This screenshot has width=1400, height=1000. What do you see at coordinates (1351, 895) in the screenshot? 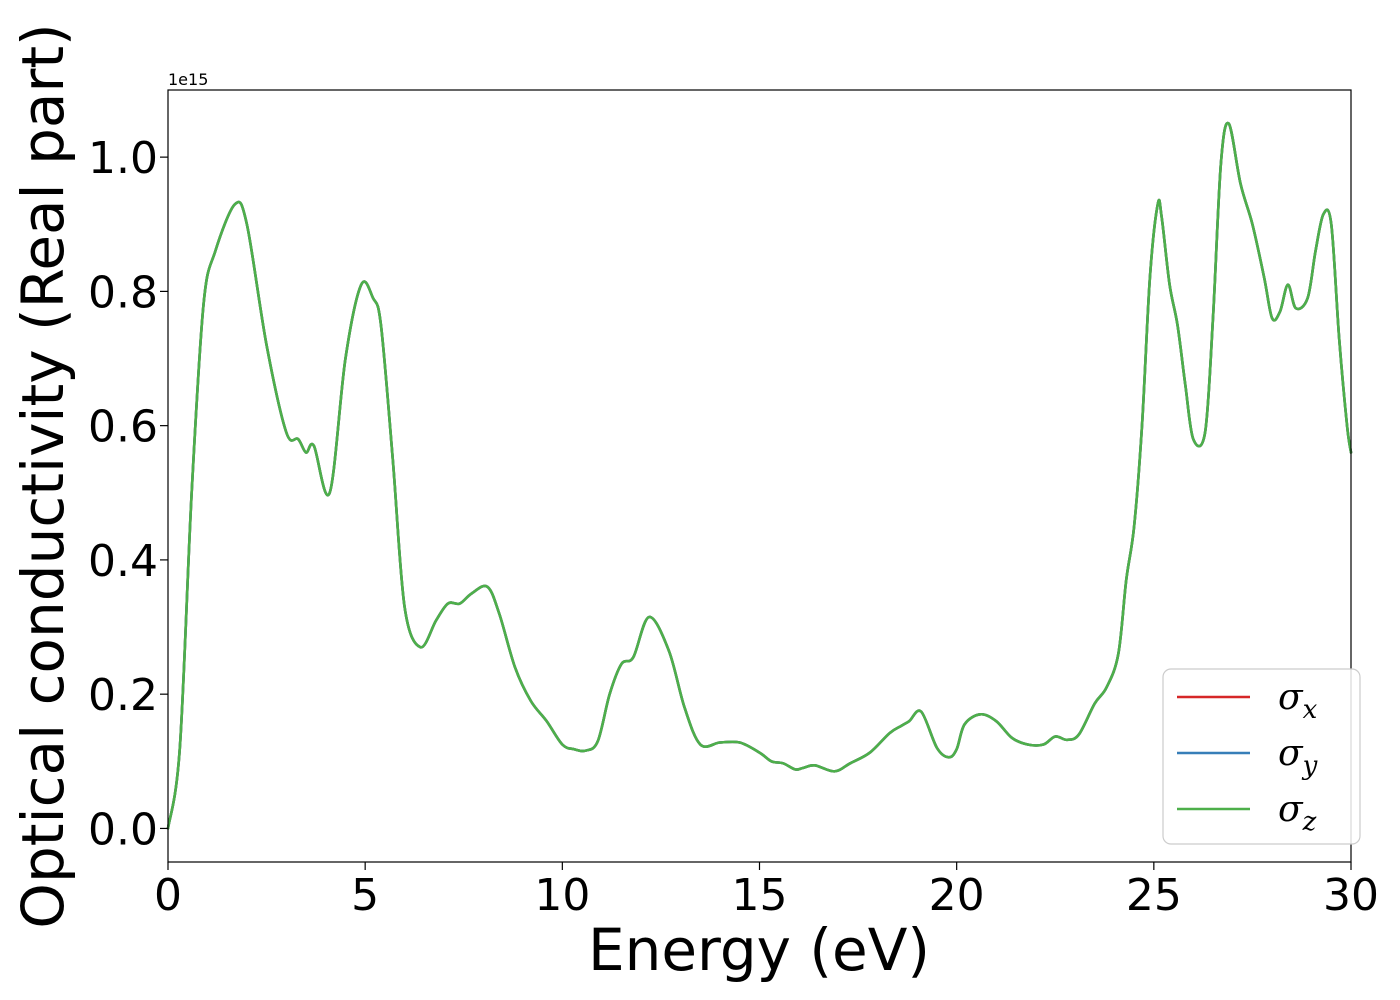
I see `x-tick-label: 30` at bounding box center [1351, 895].